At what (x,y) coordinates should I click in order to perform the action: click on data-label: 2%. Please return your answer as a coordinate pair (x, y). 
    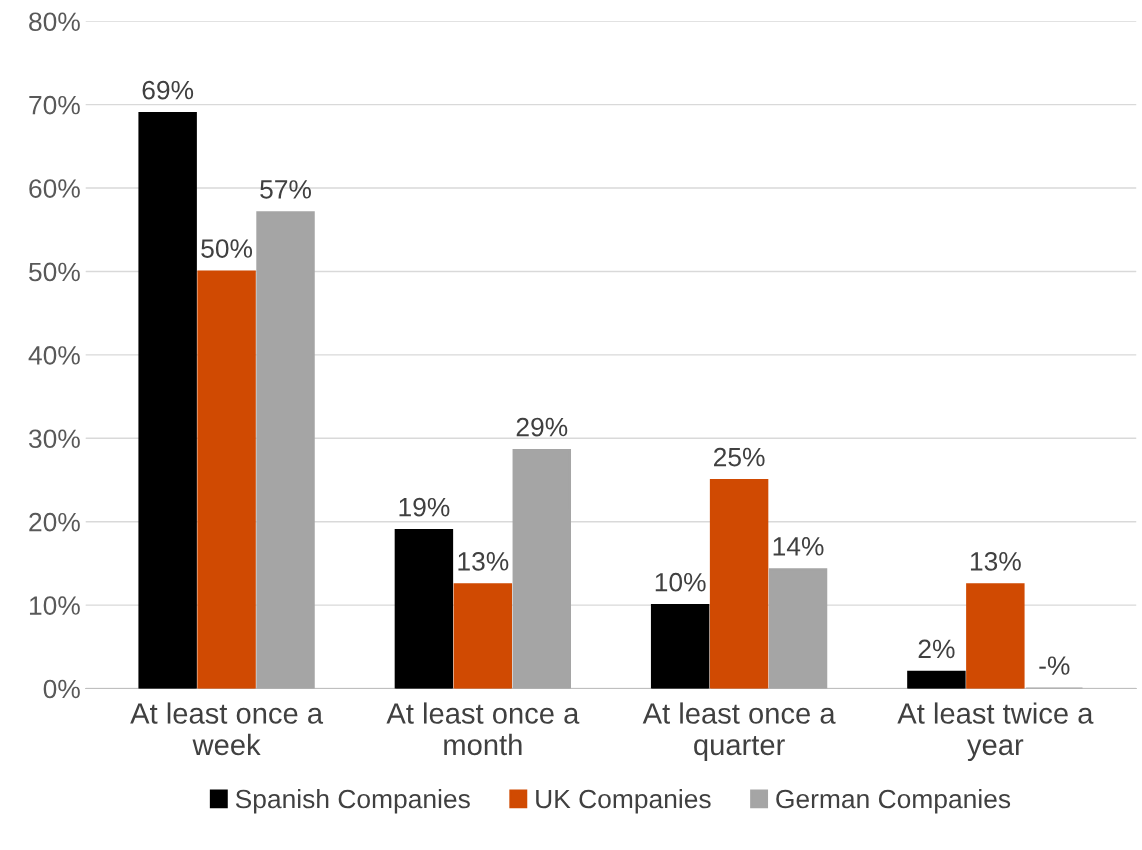
    Looking at the image, I should click on (936, 649).